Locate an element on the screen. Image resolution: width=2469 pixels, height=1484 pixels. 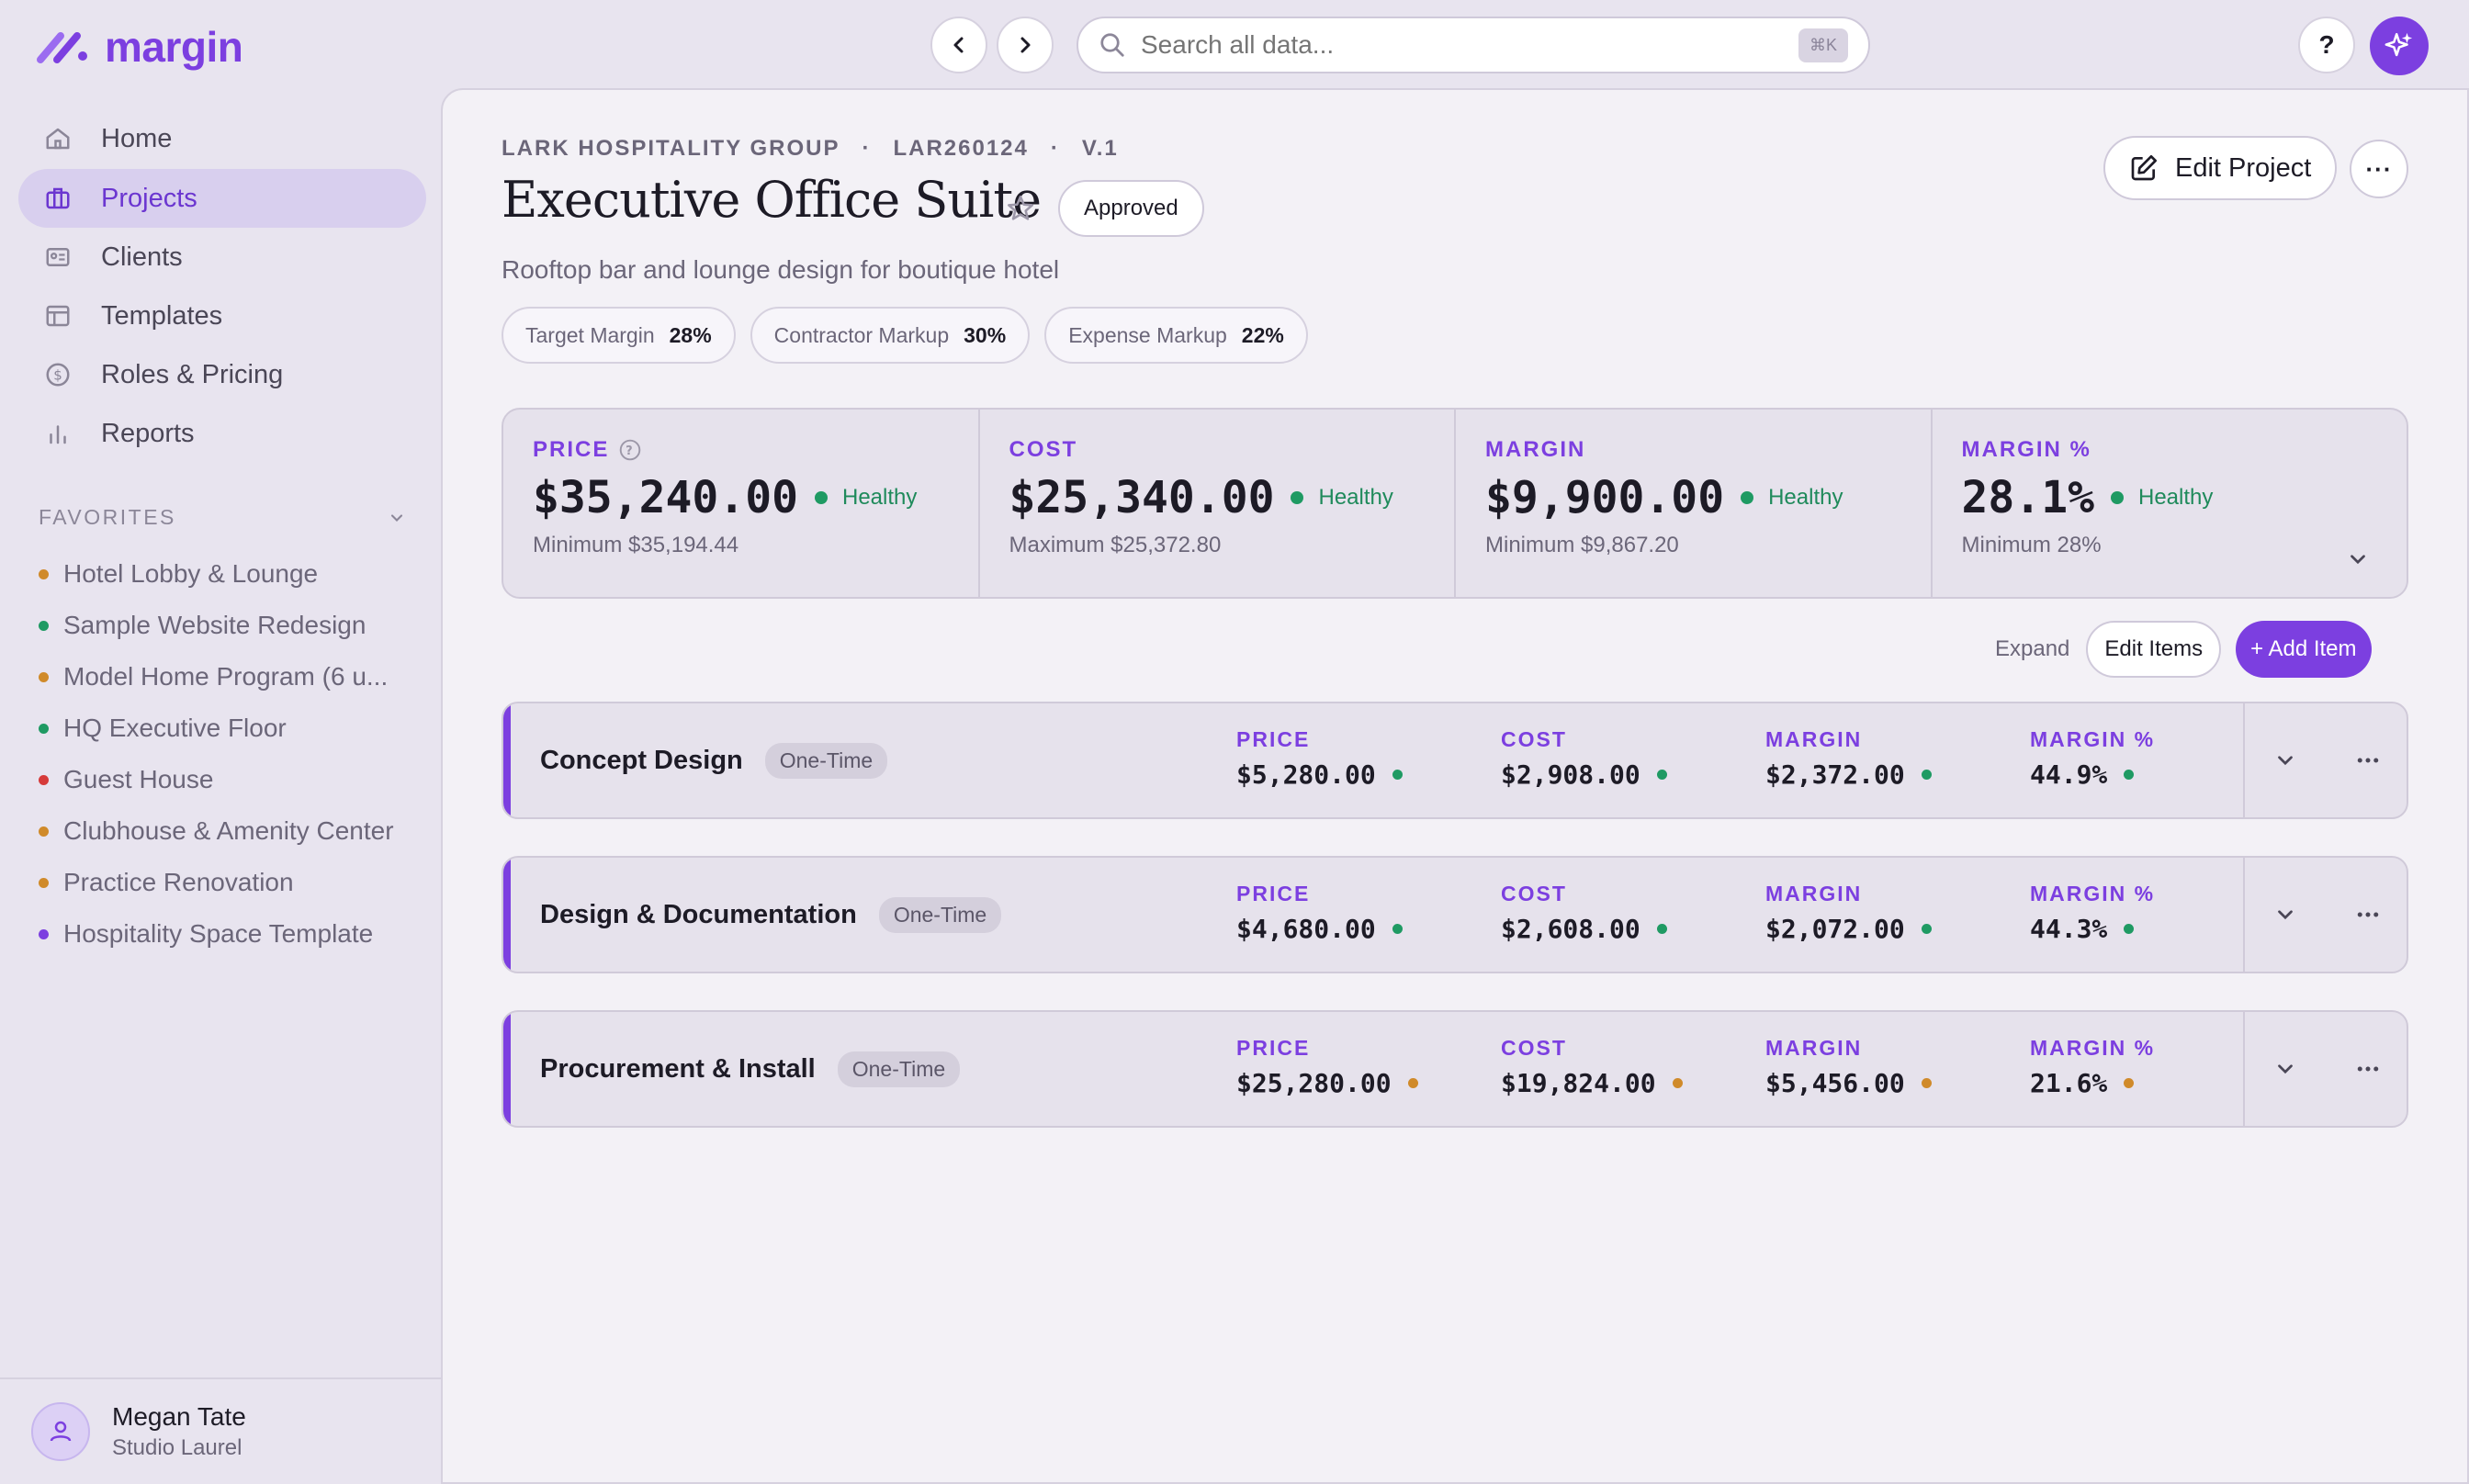
more-options-button: ··· is located at coordinates (2379, 169).